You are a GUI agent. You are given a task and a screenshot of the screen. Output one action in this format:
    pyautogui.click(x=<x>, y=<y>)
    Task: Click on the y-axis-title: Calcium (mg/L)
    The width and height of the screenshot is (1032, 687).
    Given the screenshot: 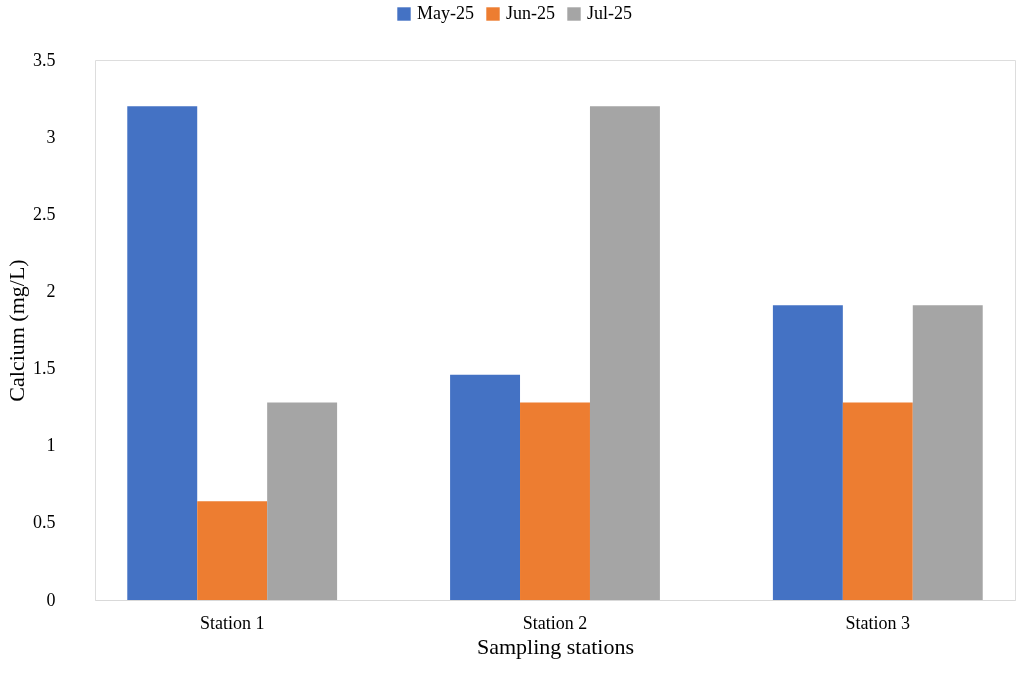 What is the action you would take?
    pyautogui.click(x=16, y=330)
    